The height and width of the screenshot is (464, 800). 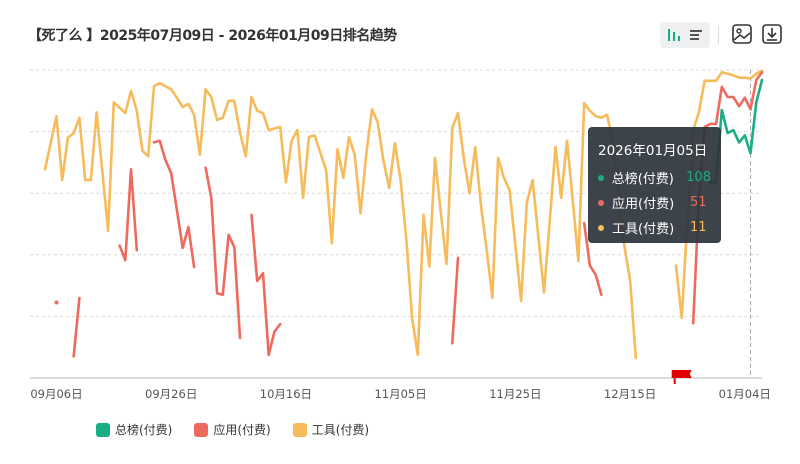 What do you see at coordinates (745, 394) in the screenshot?
I see `x-tick-label: 01月04日` at bounding box center [745, 394].